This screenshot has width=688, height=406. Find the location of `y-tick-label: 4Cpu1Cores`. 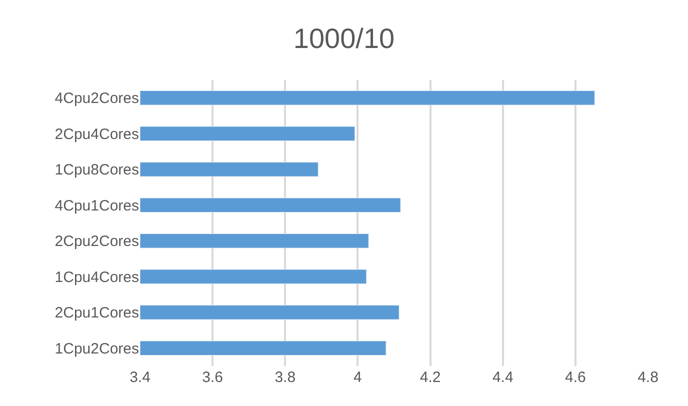

y-tick-label: 4Cpu1Cores is located at coordinates (96, 205).